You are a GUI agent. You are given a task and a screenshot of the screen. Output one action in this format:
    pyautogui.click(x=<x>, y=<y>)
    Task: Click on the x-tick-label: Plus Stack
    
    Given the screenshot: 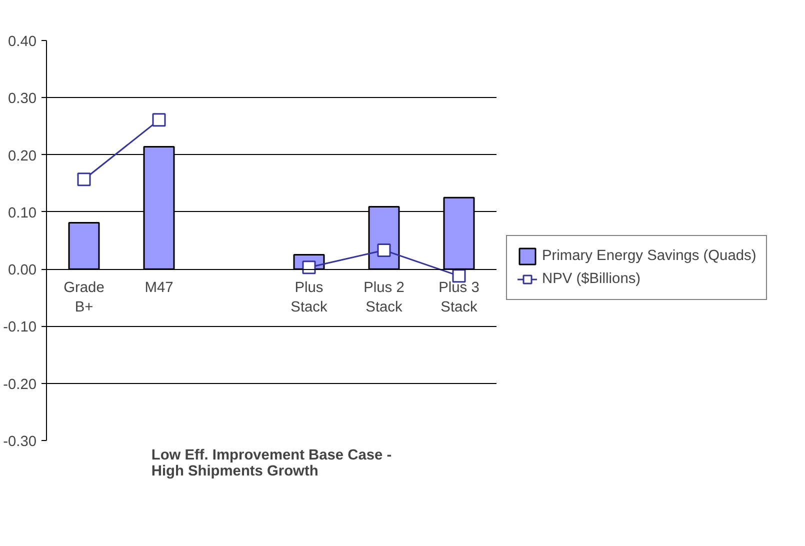 What is the action you would take?
    pyautogui.click(x=309, y=298)
    